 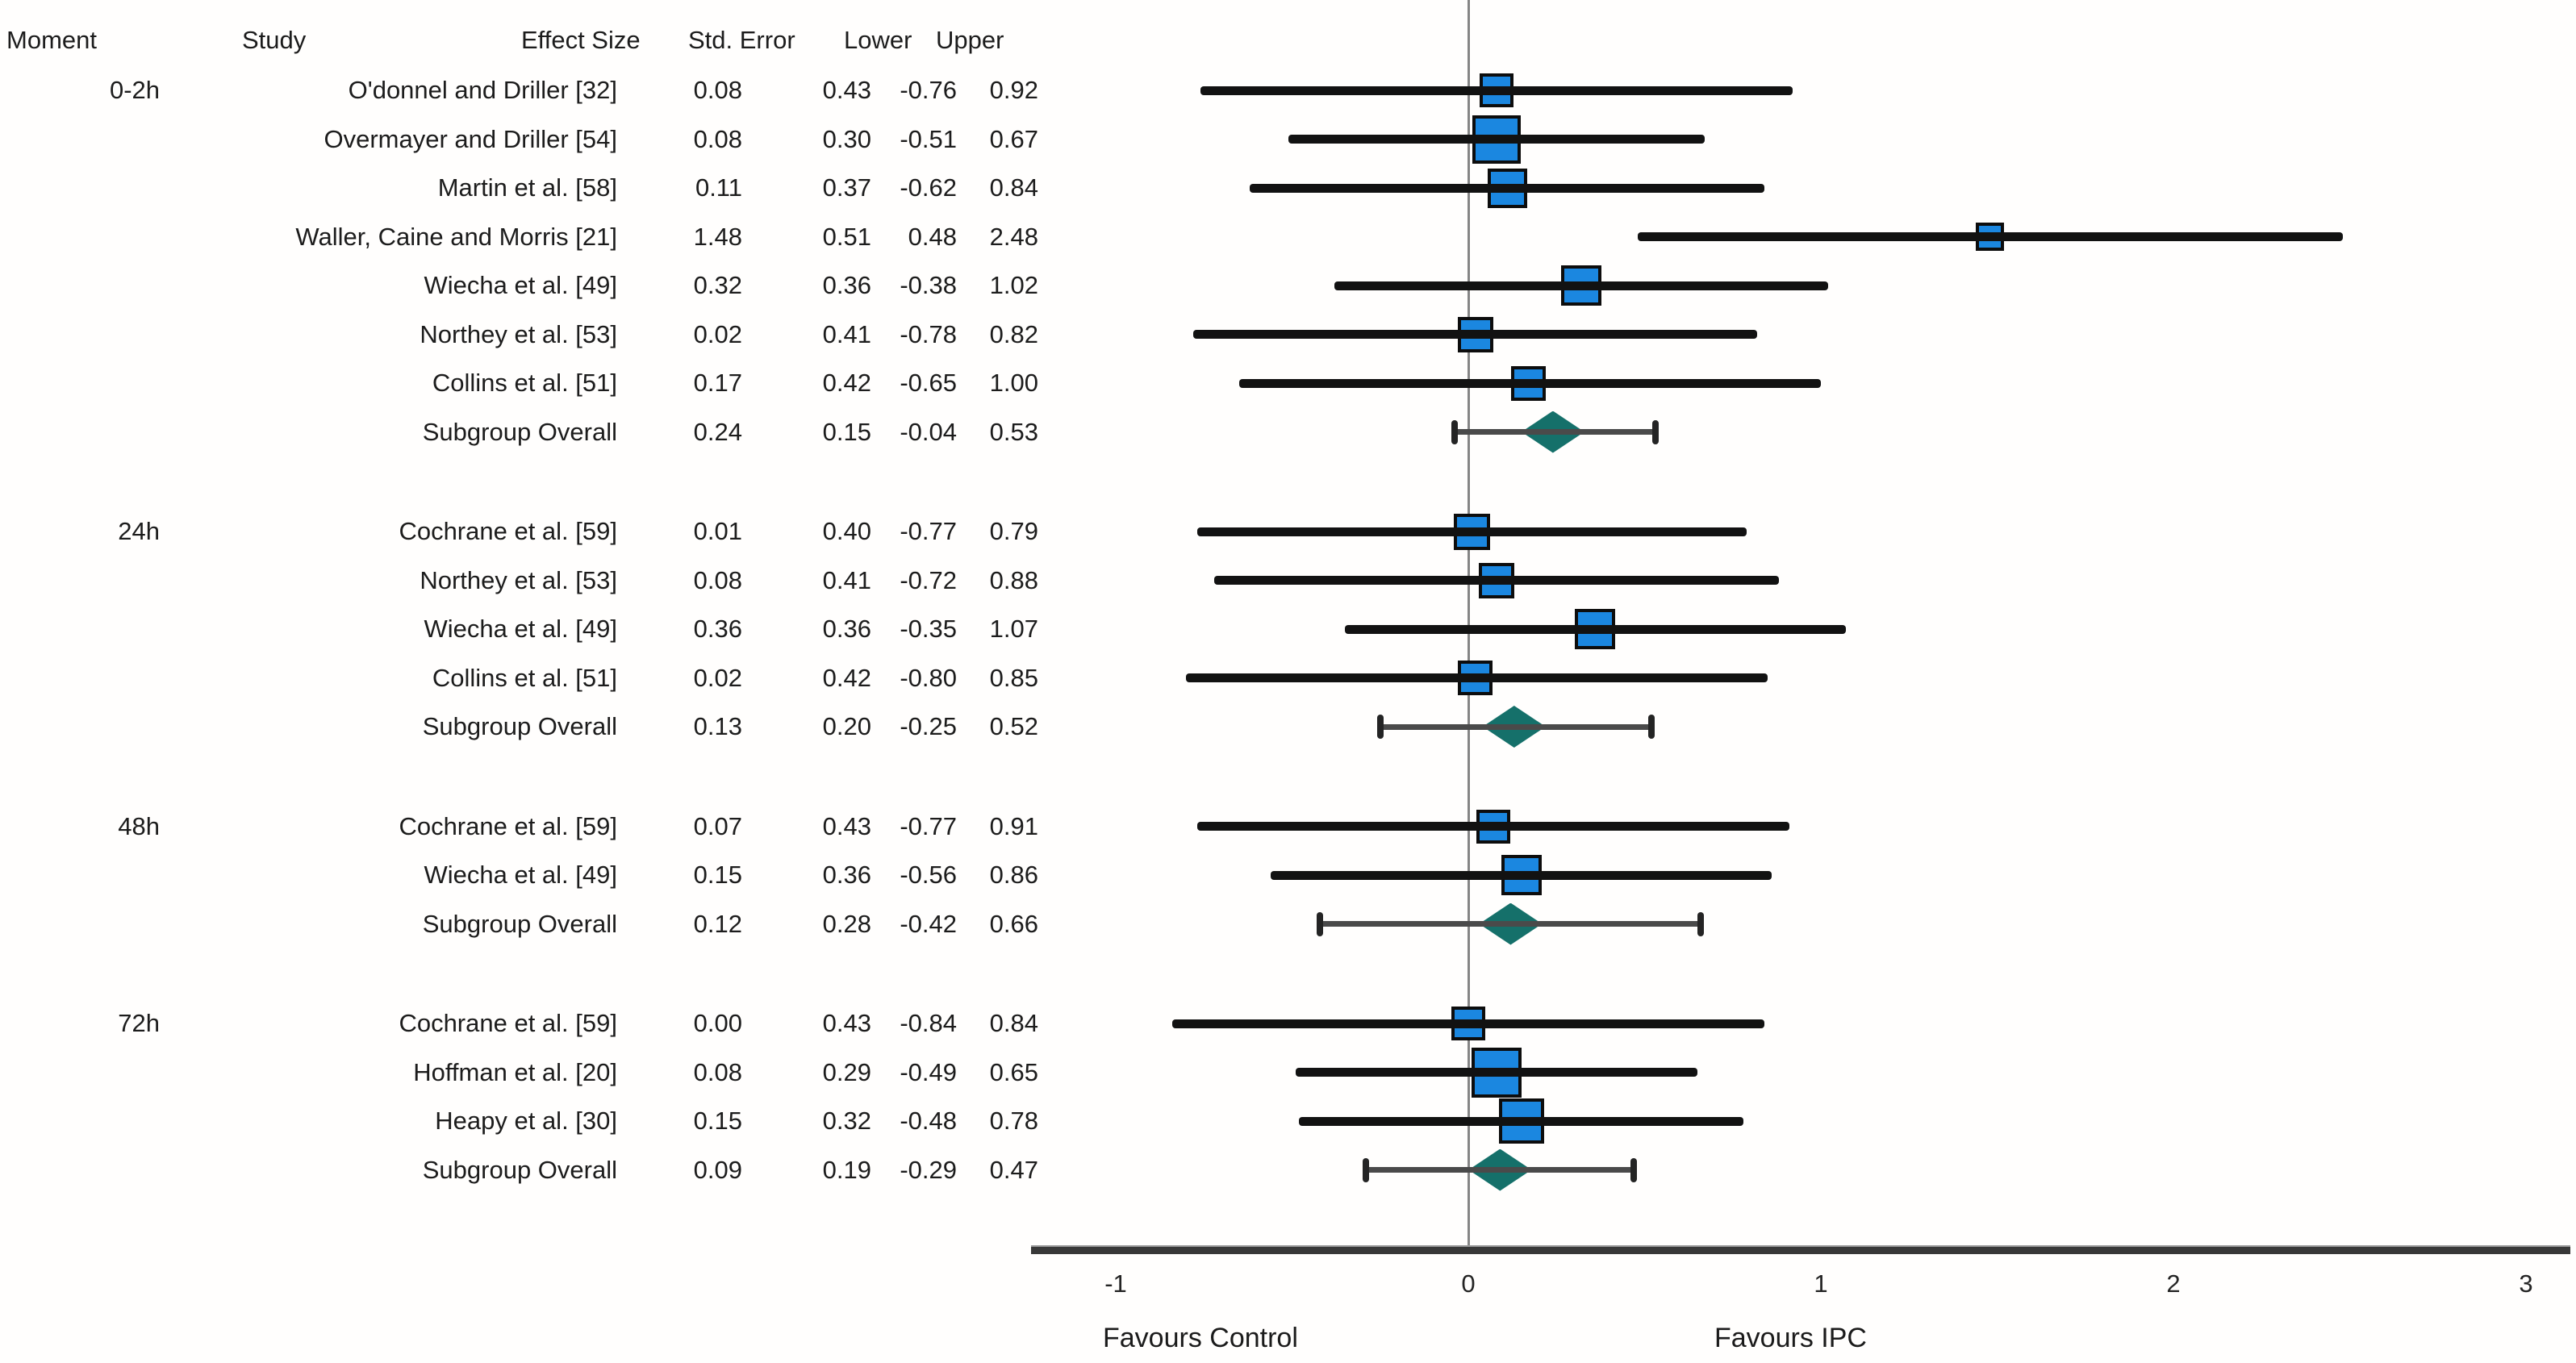 I want to click on upper-ci-value: 0.67, so click(x=1013, y=138).